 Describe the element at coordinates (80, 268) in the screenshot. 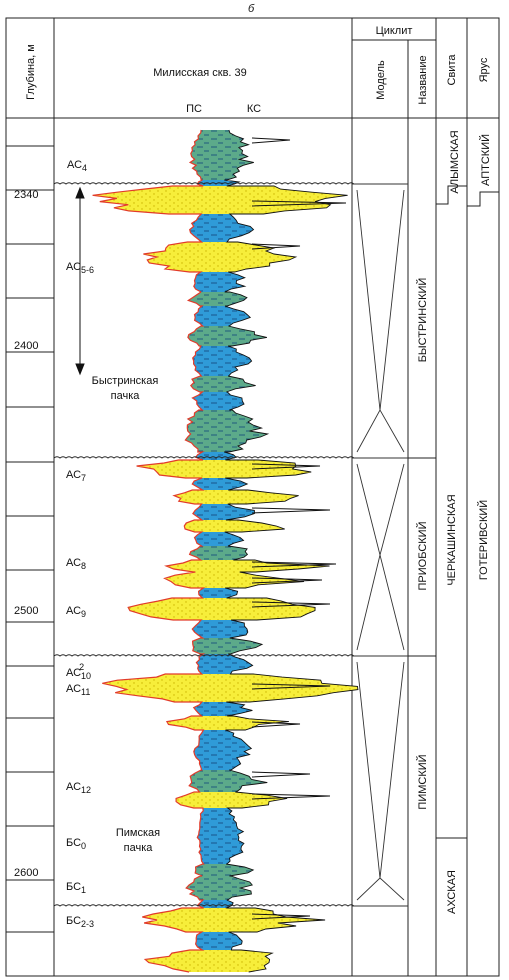

I see `layer-label-ac5-6: АС5-6` at that location.